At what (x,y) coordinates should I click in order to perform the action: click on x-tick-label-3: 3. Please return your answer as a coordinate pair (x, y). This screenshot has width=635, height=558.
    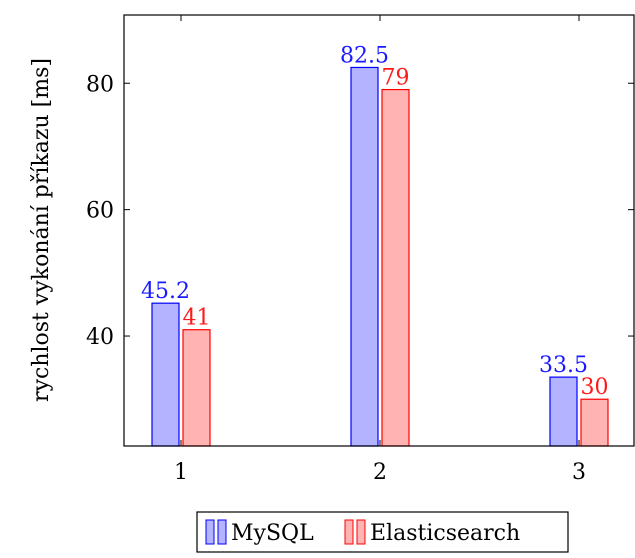
    Looking at the image, I should click on (579, 472).